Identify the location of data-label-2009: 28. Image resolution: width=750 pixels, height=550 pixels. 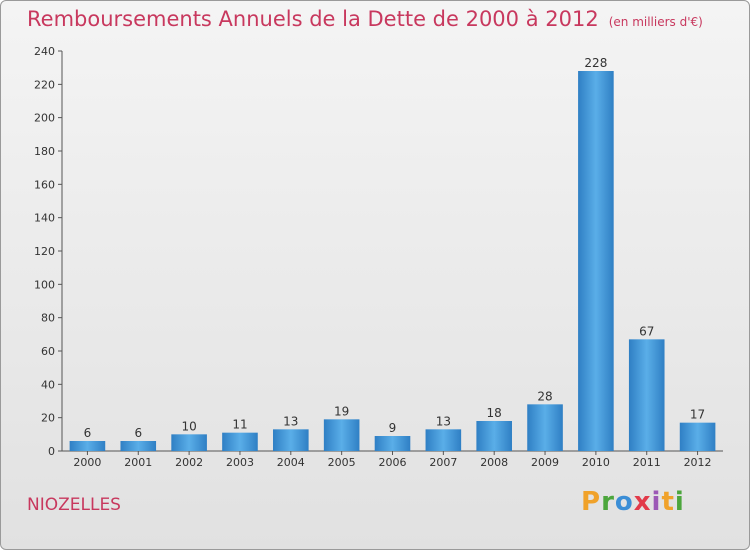
(544, 396).